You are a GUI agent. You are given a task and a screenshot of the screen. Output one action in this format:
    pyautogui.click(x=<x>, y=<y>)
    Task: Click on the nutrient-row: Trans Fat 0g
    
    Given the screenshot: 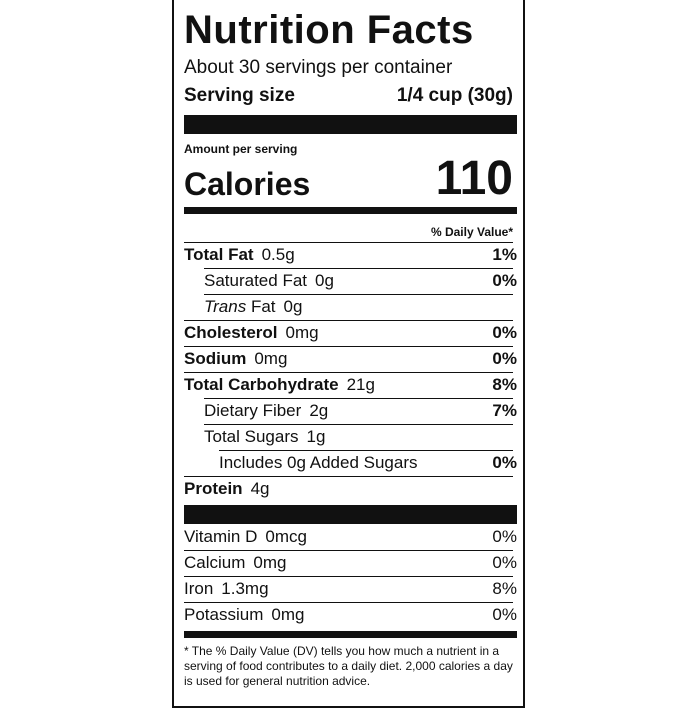 What is the action you would take?
    pyautogui.click(x=350, y=307)
    